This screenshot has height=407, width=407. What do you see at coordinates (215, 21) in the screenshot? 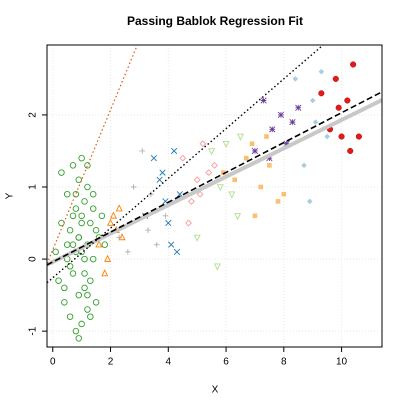
I see `chart-title: Passing Bablok Regression Fit` at bounding box center [215, 21].